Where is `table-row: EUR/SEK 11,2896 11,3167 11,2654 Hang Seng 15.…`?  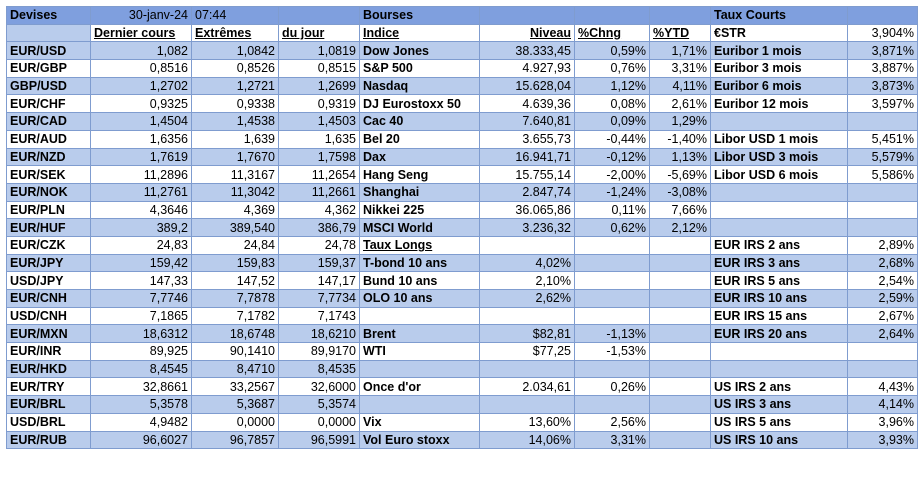 table-row: EUR/SEK 11,2896 11,3167 11,2654 Hang Seng 15.… is located at coordinates (462, 174).